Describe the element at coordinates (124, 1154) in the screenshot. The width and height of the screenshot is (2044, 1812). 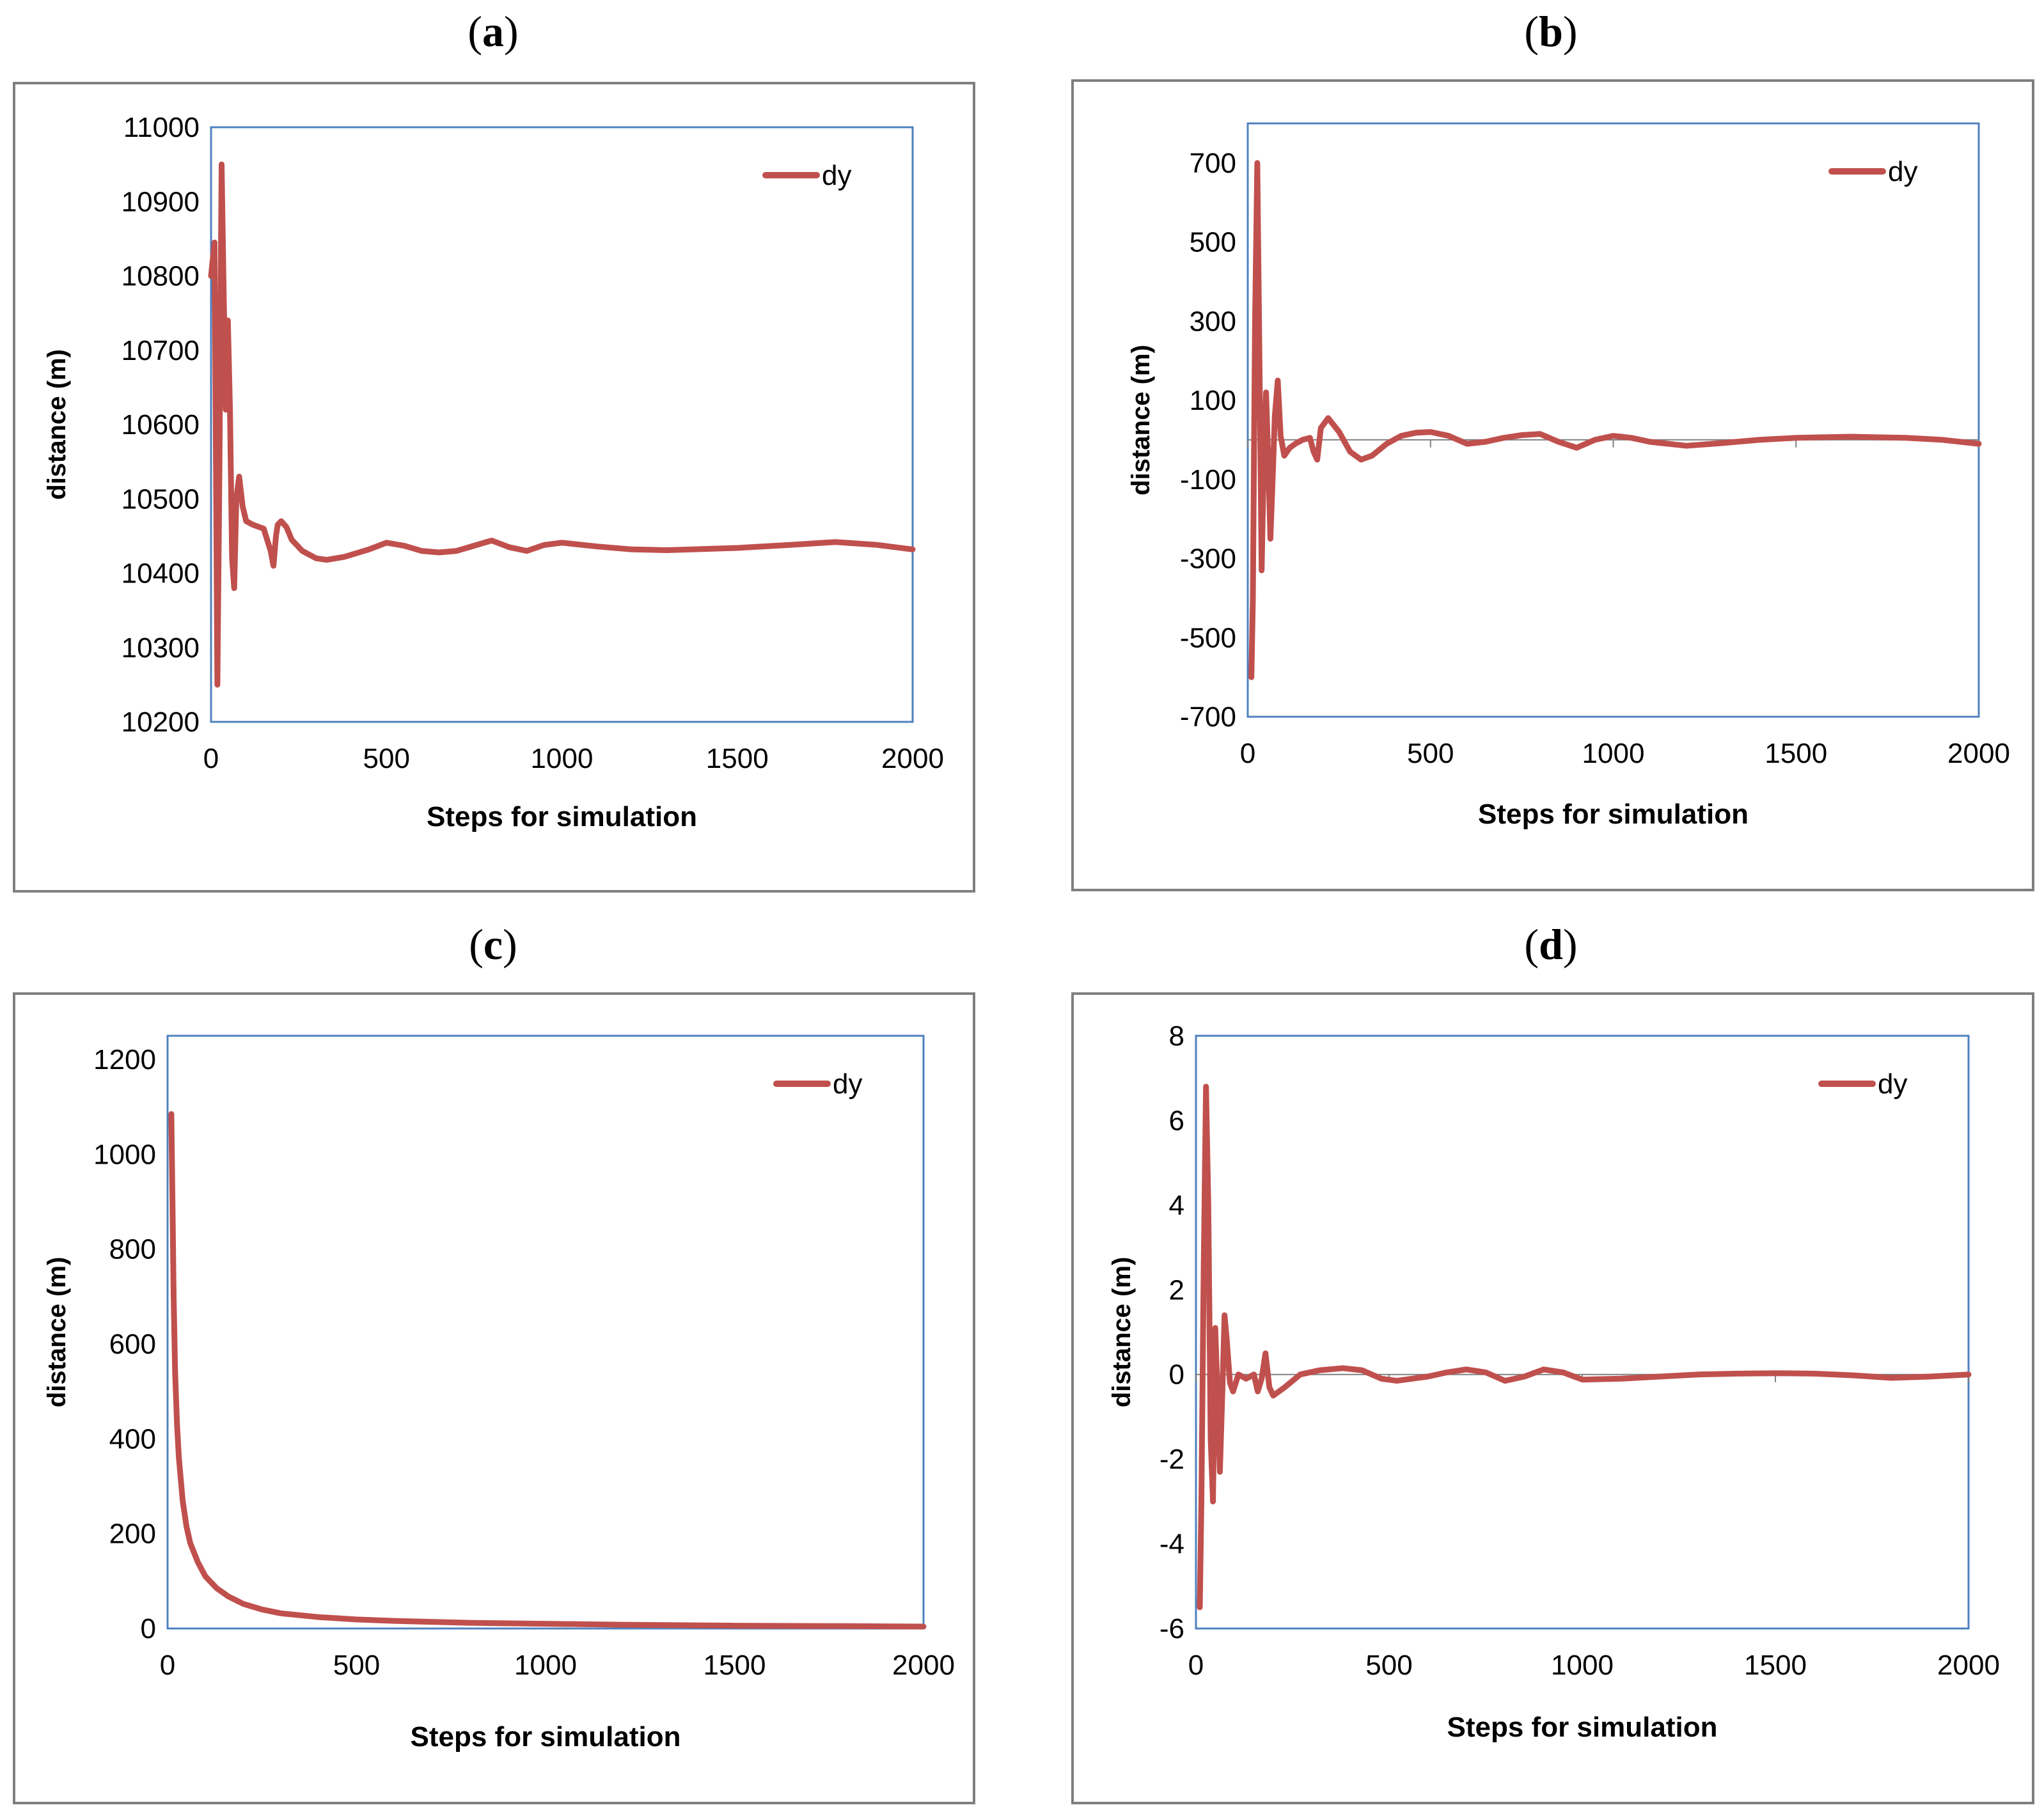
I see `y-tick-label: 1000` at that location.